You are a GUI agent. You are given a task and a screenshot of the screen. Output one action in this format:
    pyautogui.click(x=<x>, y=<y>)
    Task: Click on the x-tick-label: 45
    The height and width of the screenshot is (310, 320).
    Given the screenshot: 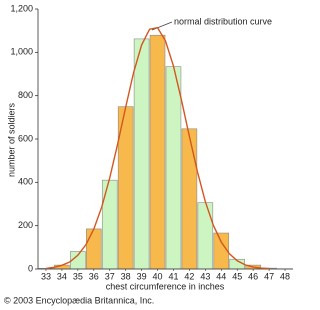 What is the action you would take?
    pyautogui.click(x=237, y=276)
    